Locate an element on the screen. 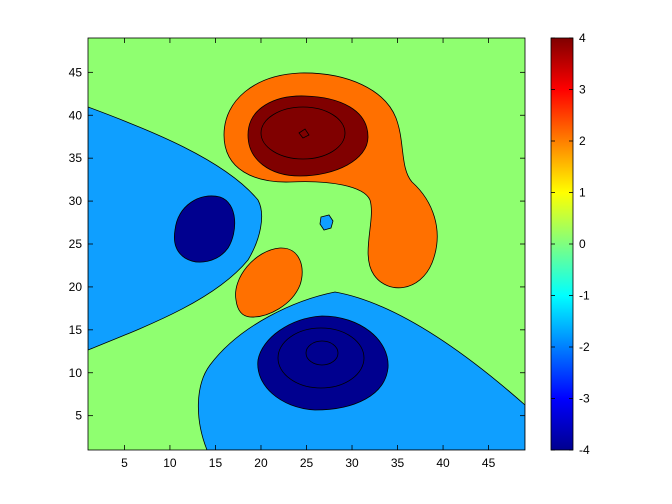  x-tick-label: 40 is located at coordinates (443, 463).